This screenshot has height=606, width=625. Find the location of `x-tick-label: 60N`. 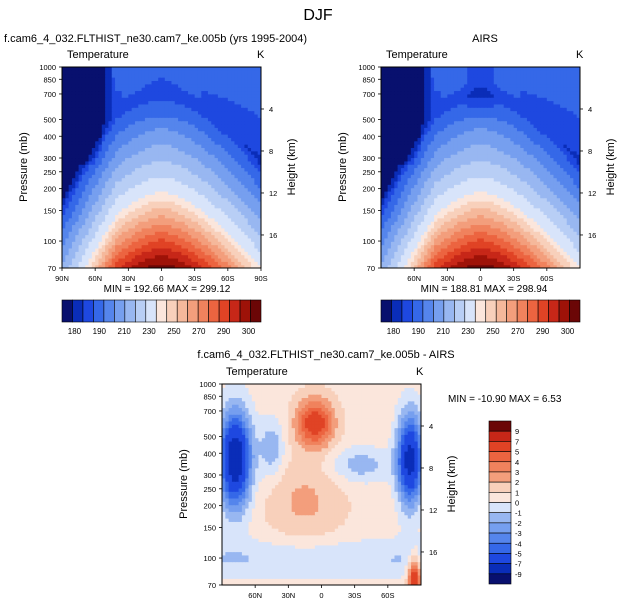

x-tick-label: 60N is located at coordinates (95, 278).